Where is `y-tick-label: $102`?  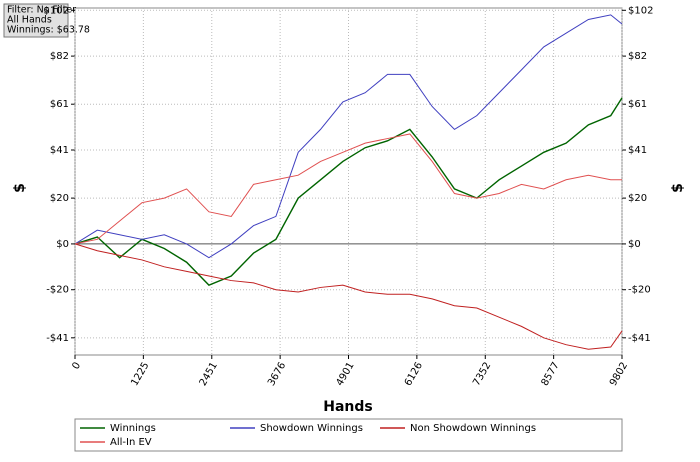
y-tick-label: $102 is located at coordinates (56, 10).